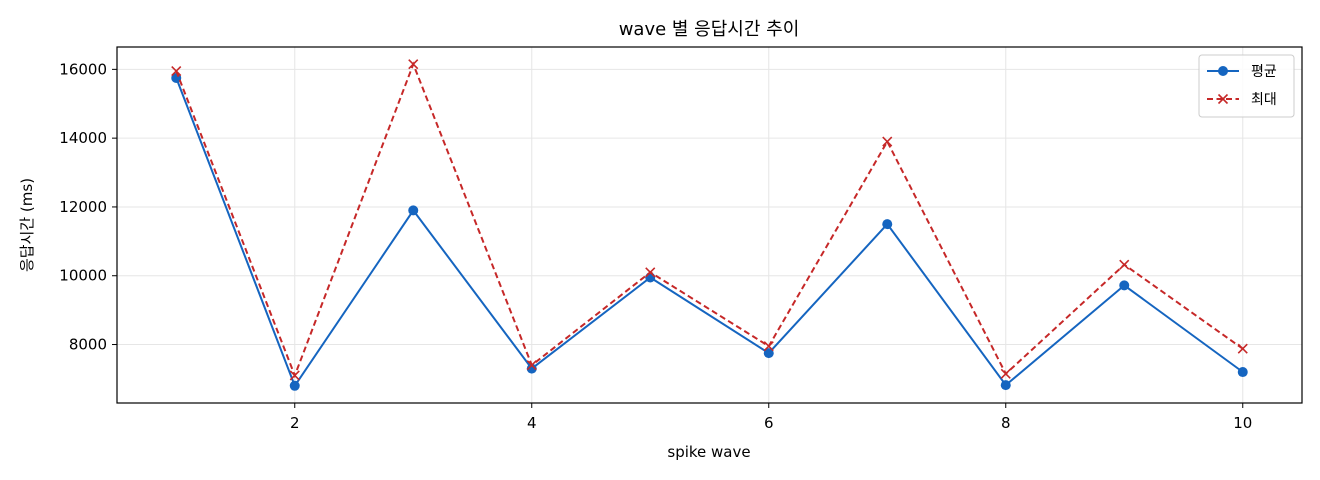 This screenshot has width=1320, height=480. Describe the element at coordinates (295, 423) in the screenshot. I see `x-tick-label: 2` at that location.